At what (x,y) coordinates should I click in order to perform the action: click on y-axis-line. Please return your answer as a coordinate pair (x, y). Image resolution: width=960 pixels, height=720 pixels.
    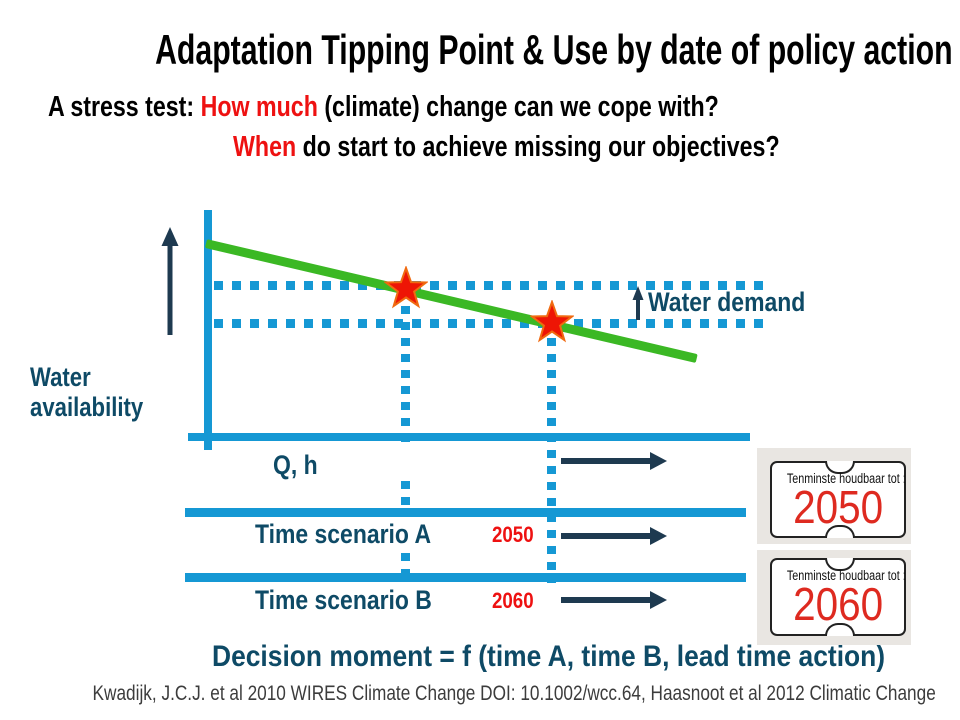
    Looking at the image, I should click on (208, 330).